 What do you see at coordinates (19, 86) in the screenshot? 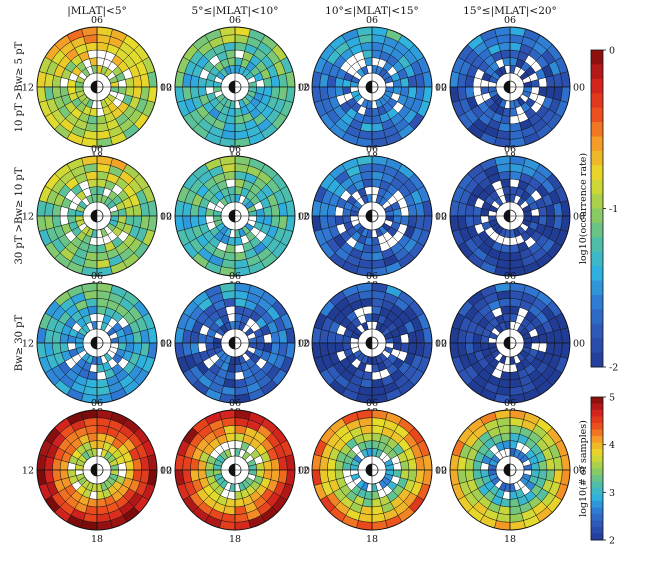
I see `row-label-1: 10 pT >Bw≥ 5 pT` at bounding box center [19, 86].